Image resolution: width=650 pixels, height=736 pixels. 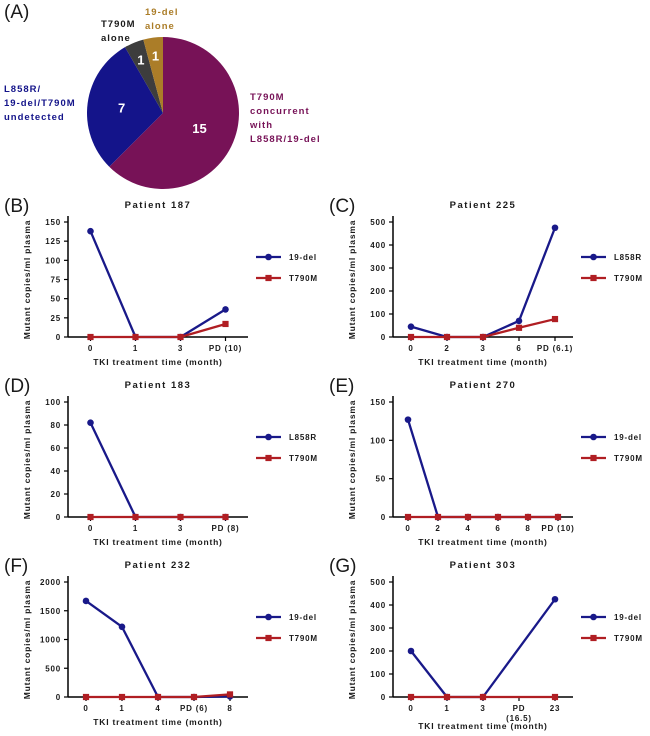 What do you see at coordinates (611, 257) in the screenshot?
I see `legend-entry-L858R: L858R` at bounding box center [611, 257].